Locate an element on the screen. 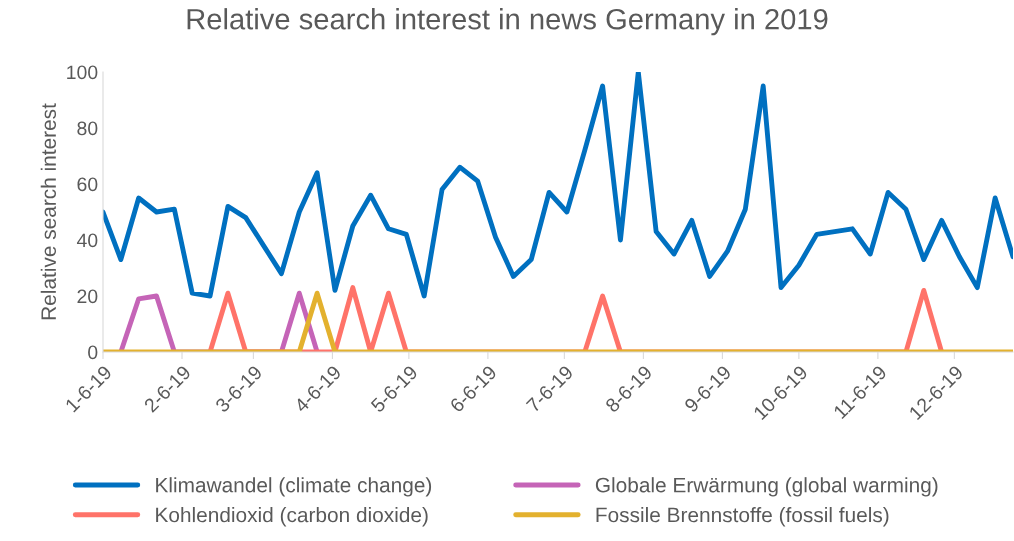  y-tick-label: 100 is located at coordinates (82, 72).